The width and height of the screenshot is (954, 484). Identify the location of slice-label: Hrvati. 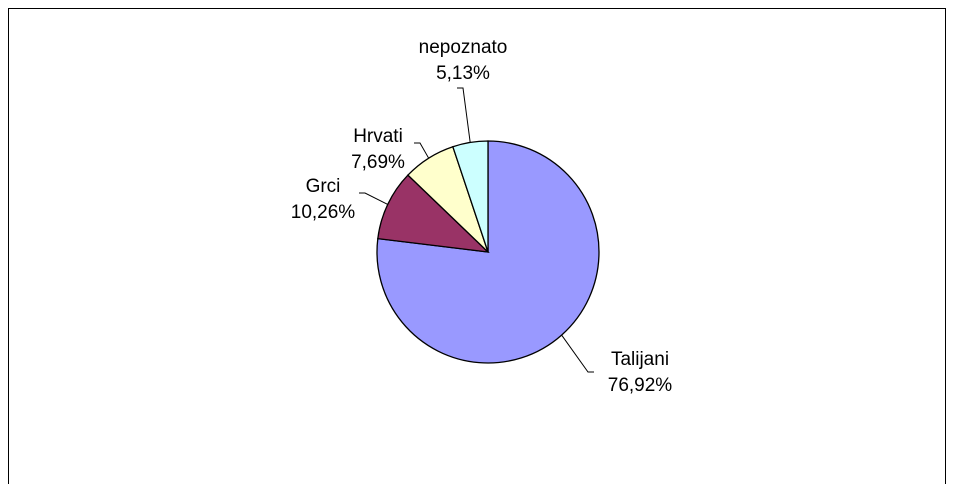
(378, 136).